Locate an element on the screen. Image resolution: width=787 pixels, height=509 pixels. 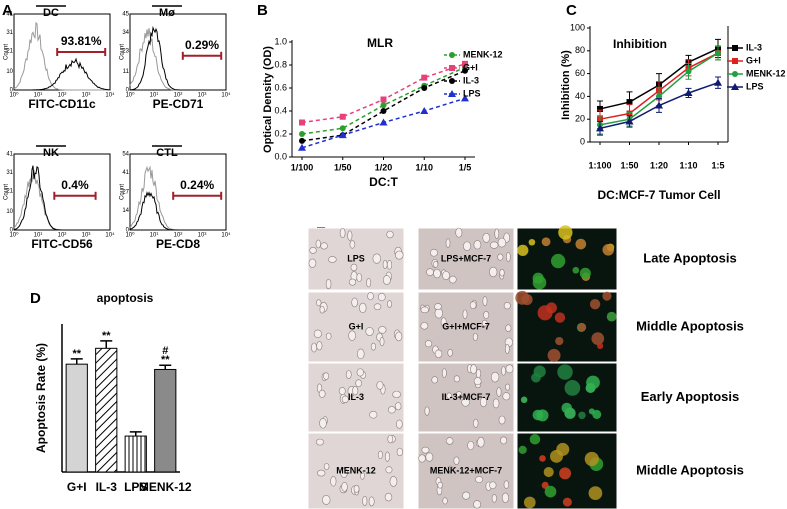
panel-title: Mø is located at coordinates (167, 13).